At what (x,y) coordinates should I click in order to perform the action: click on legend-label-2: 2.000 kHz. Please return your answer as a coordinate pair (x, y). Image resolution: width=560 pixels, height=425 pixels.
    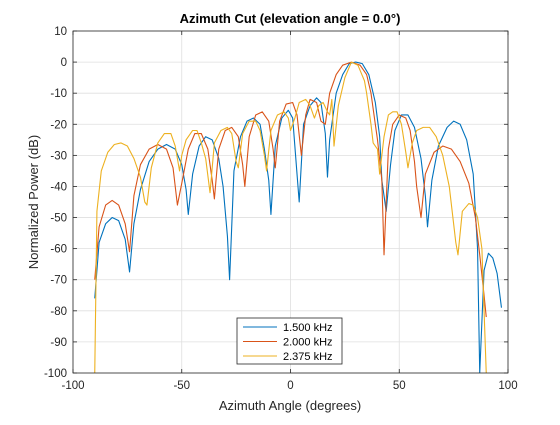
    Looking at the image, I should click on (308, 343).